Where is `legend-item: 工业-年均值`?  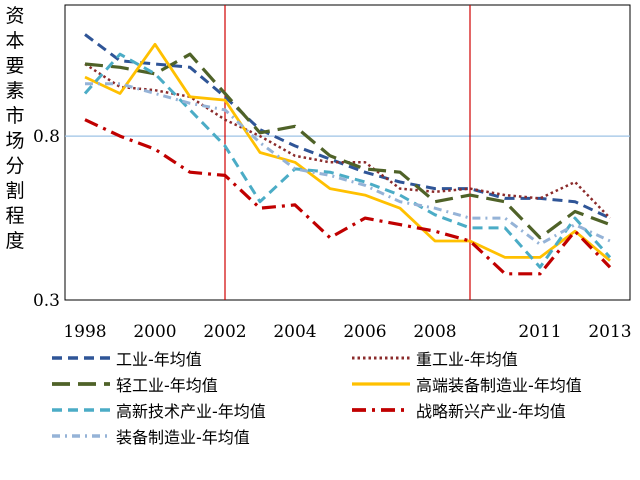
legend-item: 工业-年均值 is located at coordinates (126, 358).